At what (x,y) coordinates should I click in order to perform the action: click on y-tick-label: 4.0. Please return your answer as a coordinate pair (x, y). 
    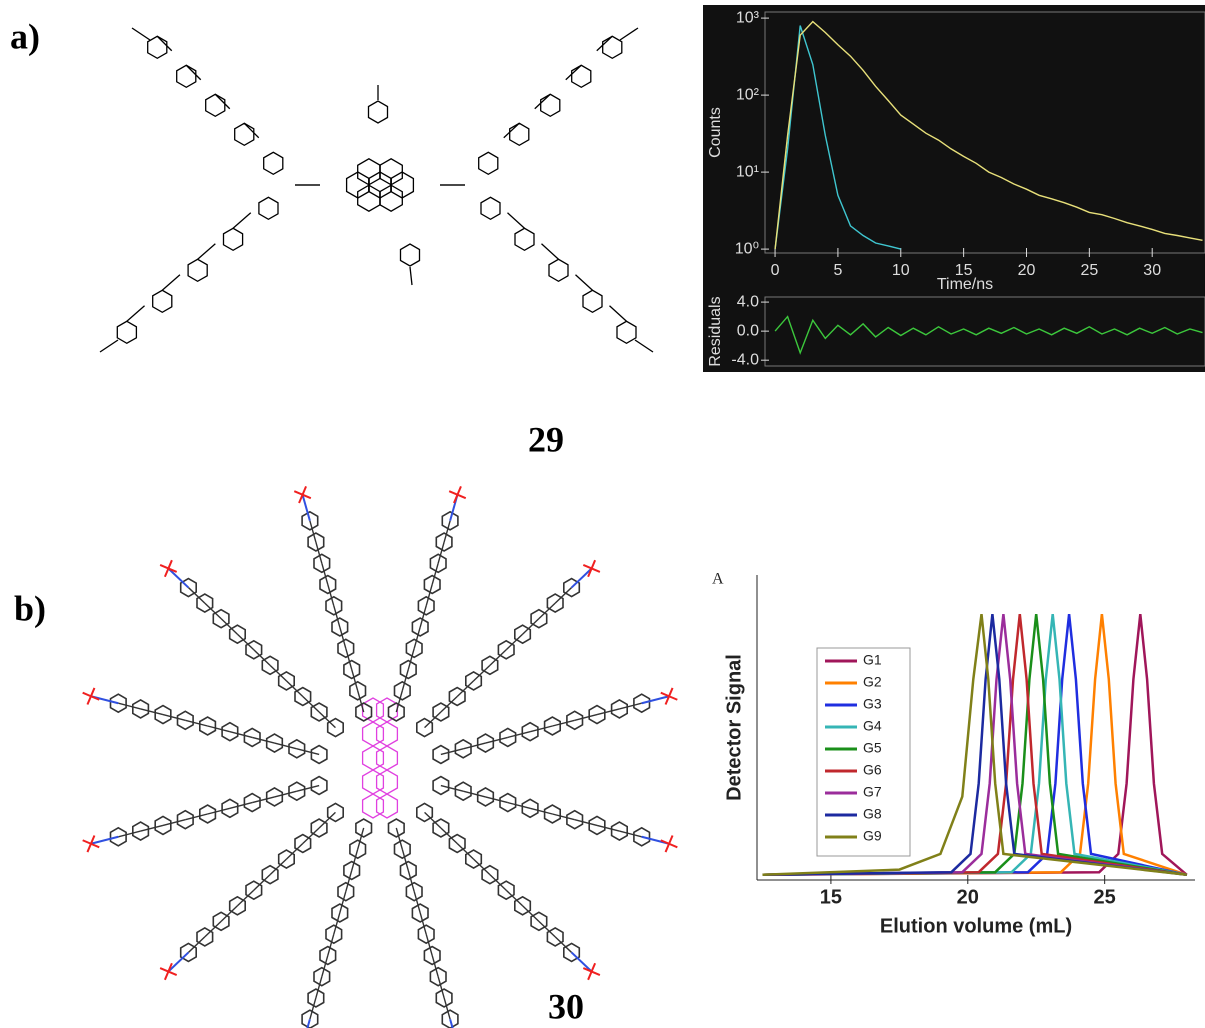
    Looking at the image, I should click on (748, 301).